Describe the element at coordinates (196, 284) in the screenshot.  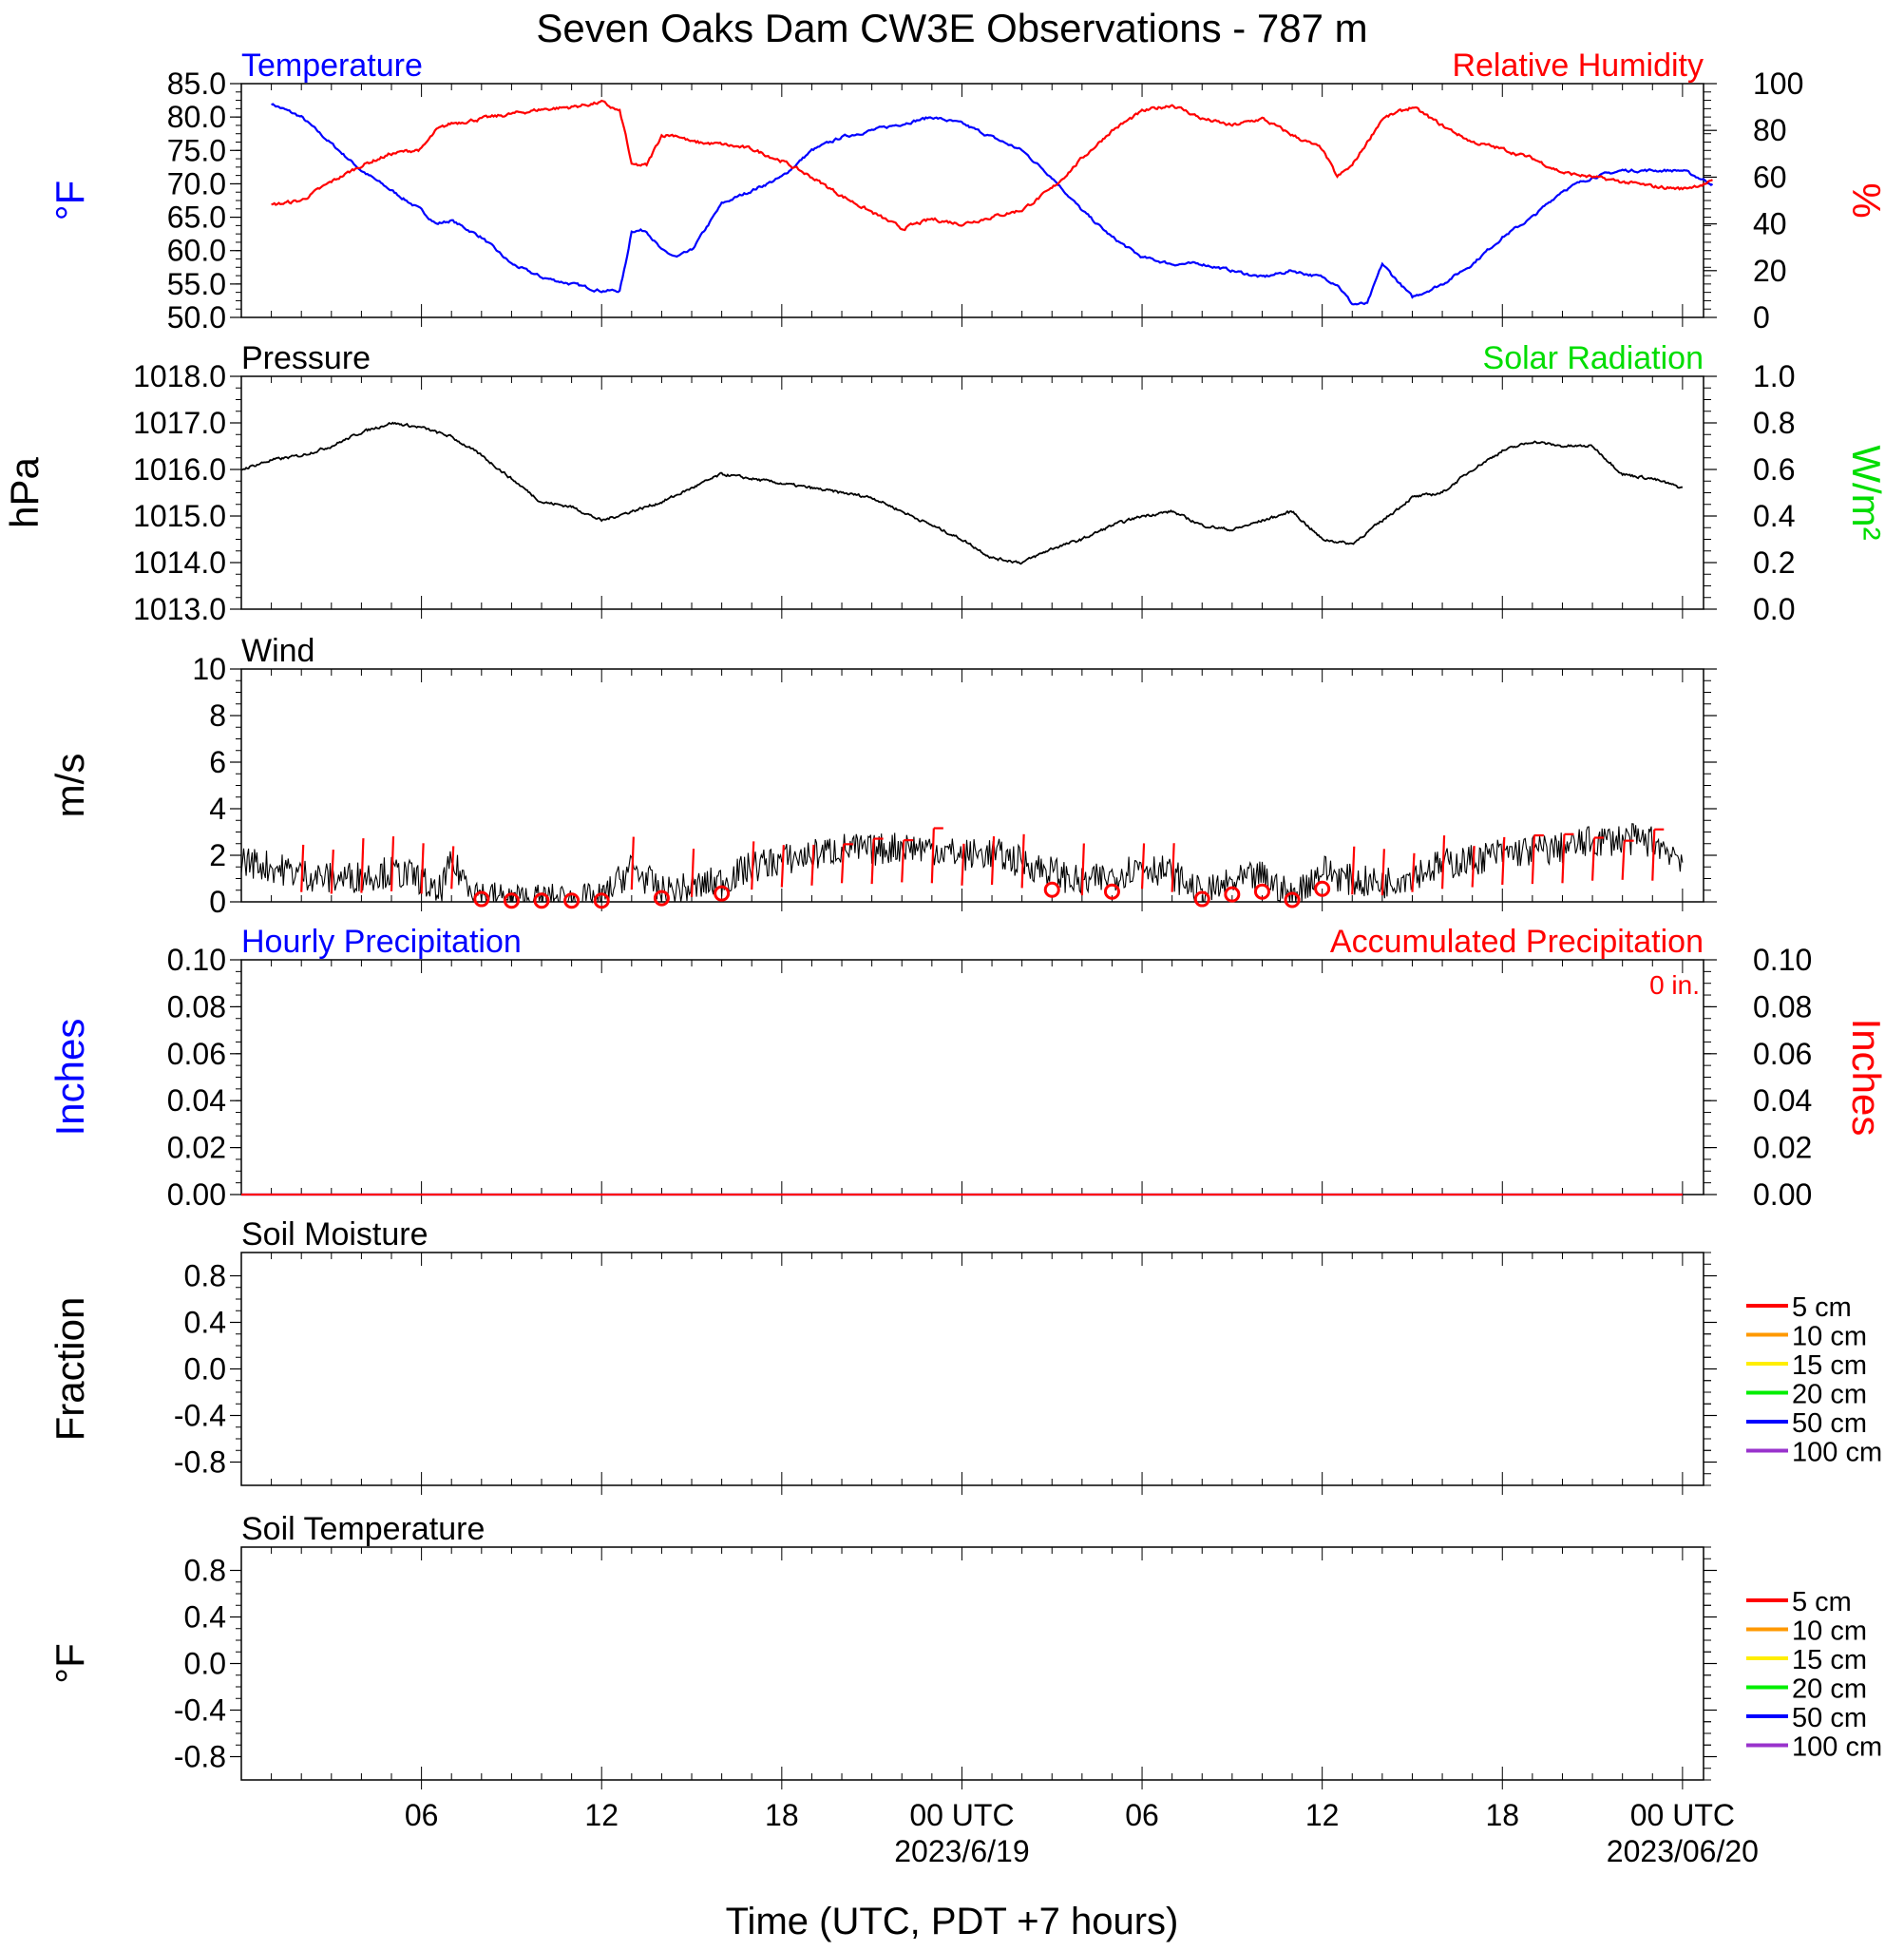
I see `y-tick-label-left: 55.0` at that location.